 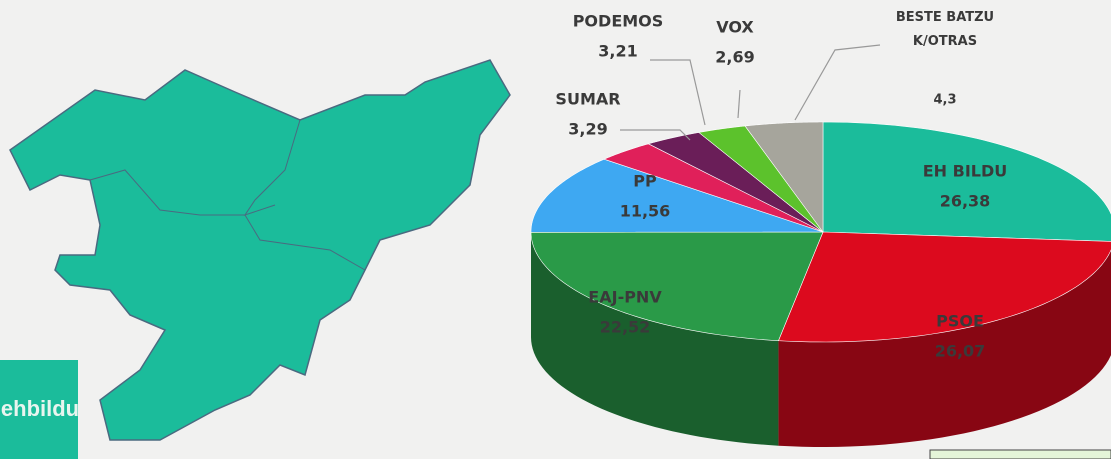 What do you see at coordinates (960, 351) in the screenshot?
I see `value-label: 26,07` at bounding box center [960, 351].